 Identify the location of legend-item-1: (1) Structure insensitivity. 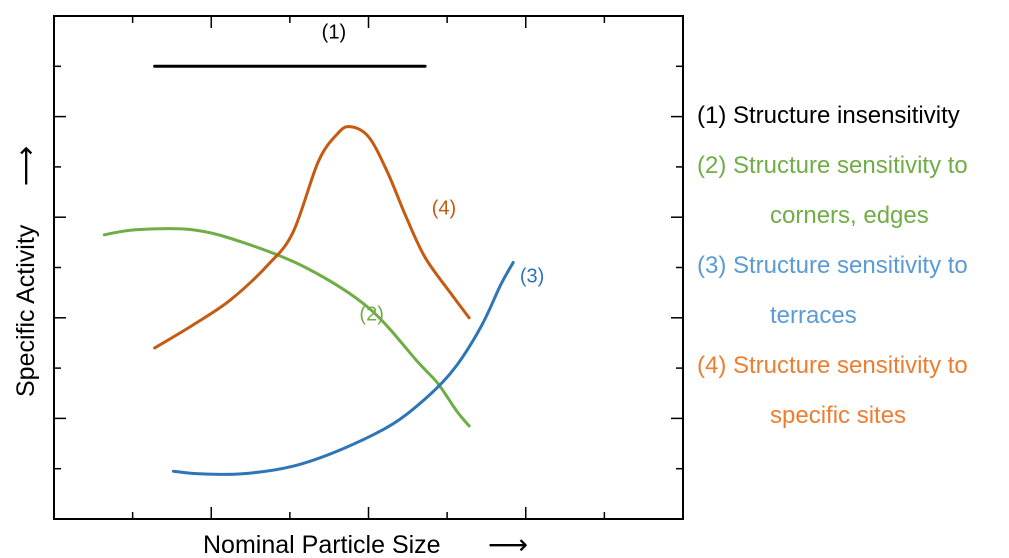
(828, 115).